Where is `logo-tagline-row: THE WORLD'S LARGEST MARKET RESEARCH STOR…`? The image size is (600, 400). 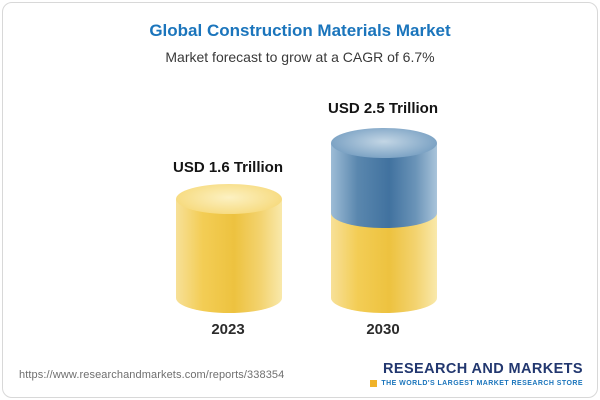 logo-tagline-row: THE WORLD'S LARGEST MARKET RESEARCH STOR… is located at coordinates (476, 383).